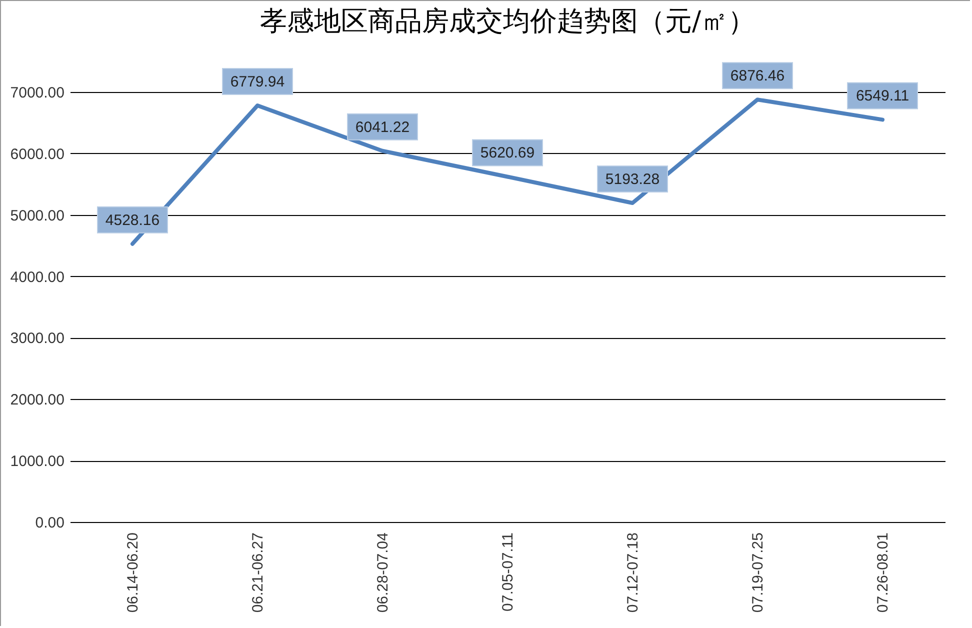  What do you see at coordinates (633, 572) in the screenshot?
I see `x-tick-label: 07.12-07.18` at bounding box center [633, 572].